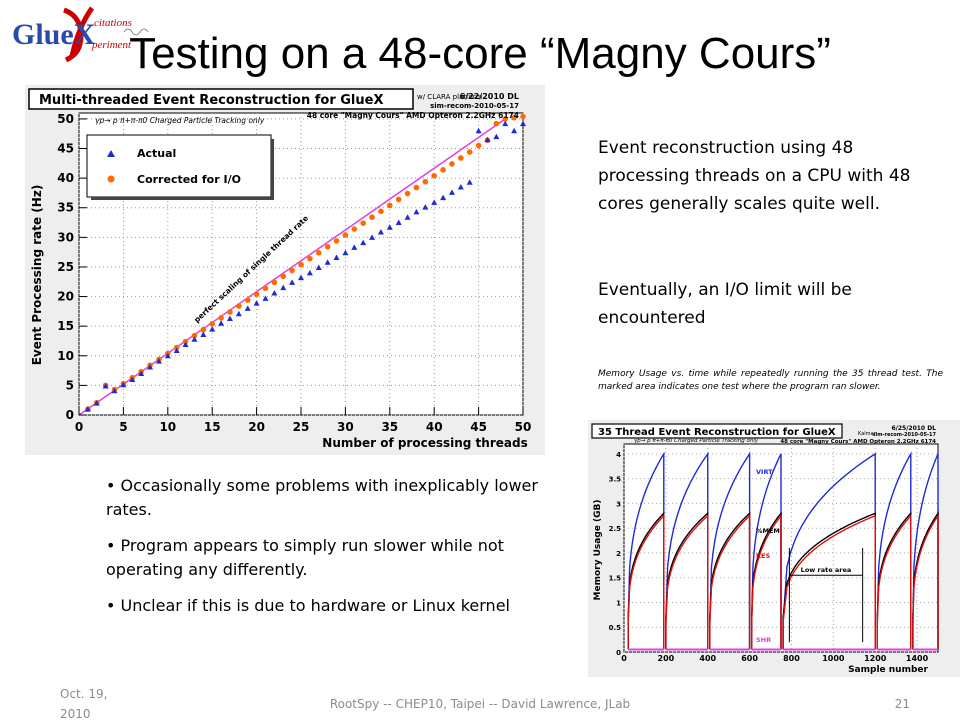 Image resolution: width=960 pixels, height=724 pixels. I want to click on x-tick-label: 40, so click(434, 427).